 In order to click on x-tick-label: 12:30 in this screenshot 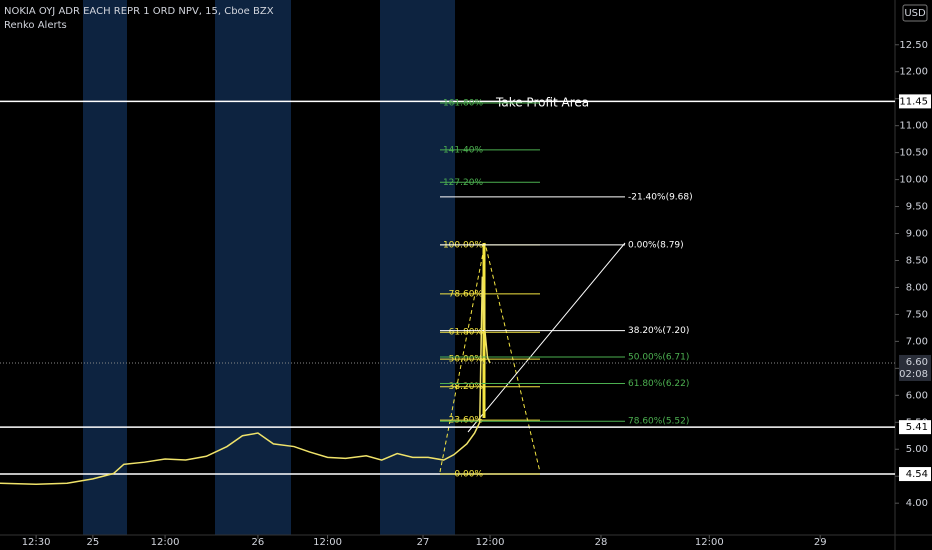, I will do `click(36, 542)`.